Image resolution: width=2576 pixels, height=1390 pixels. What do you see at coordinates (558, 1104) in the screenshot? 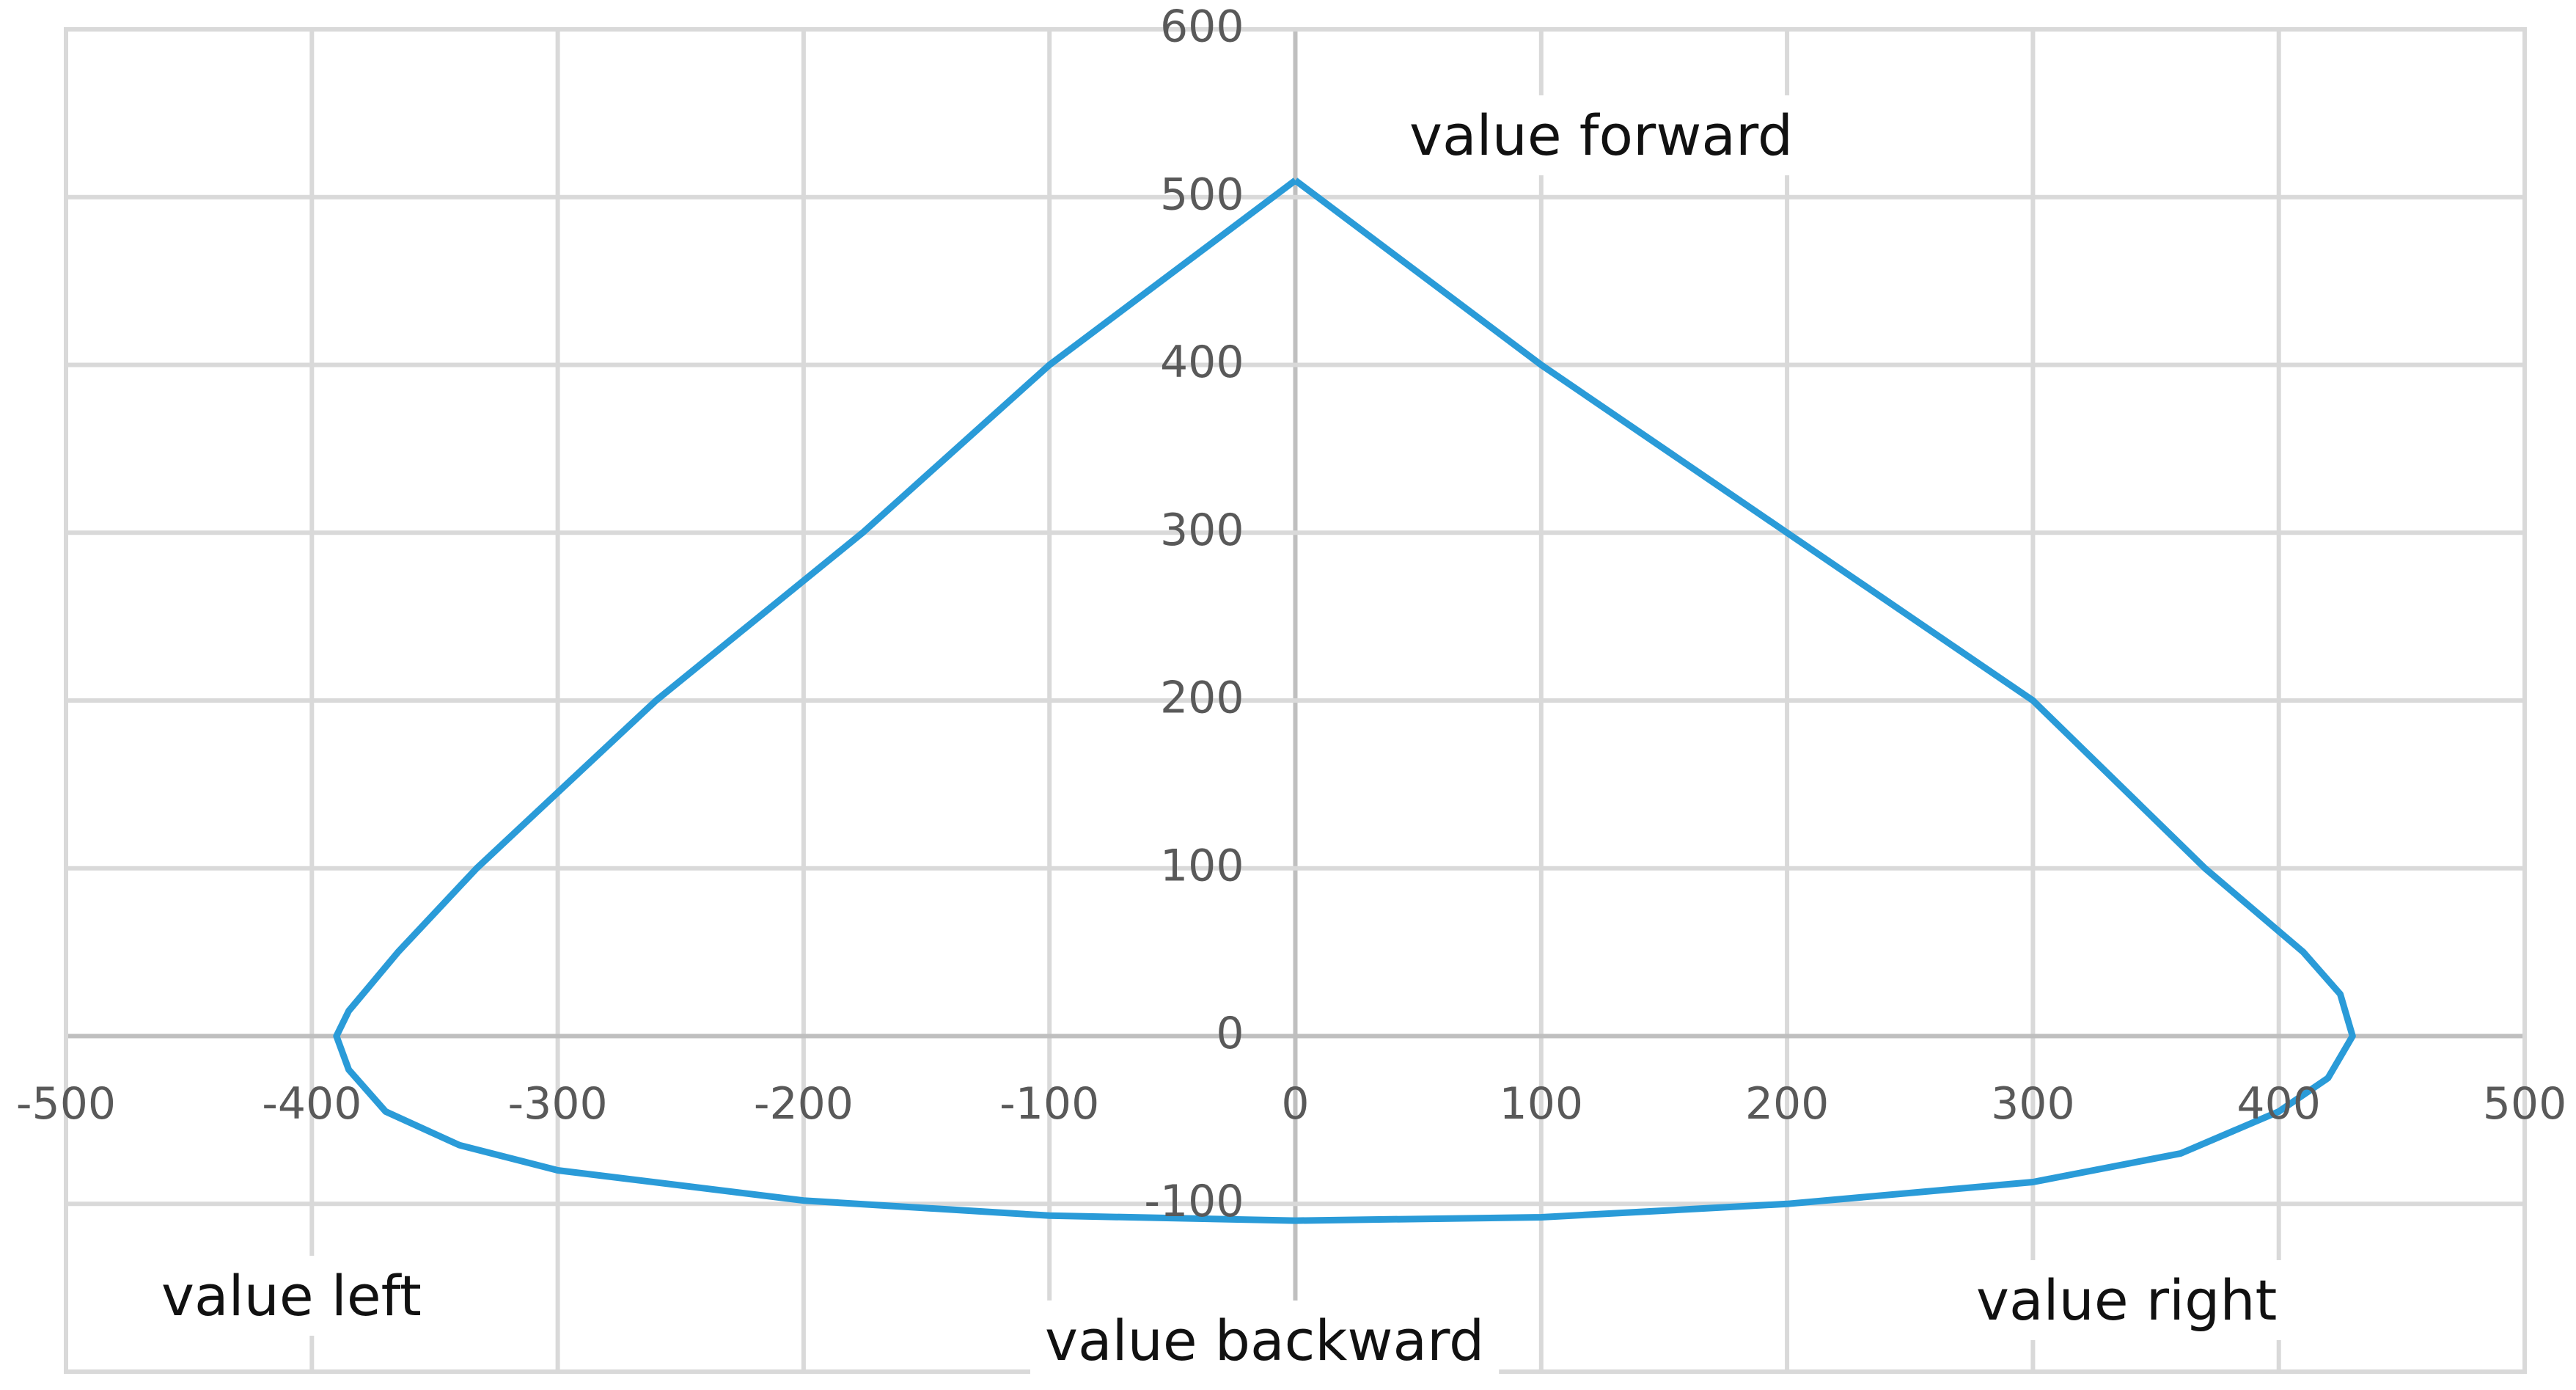
I see `x-tick-label: -300` at bounding box center [558, 1104].